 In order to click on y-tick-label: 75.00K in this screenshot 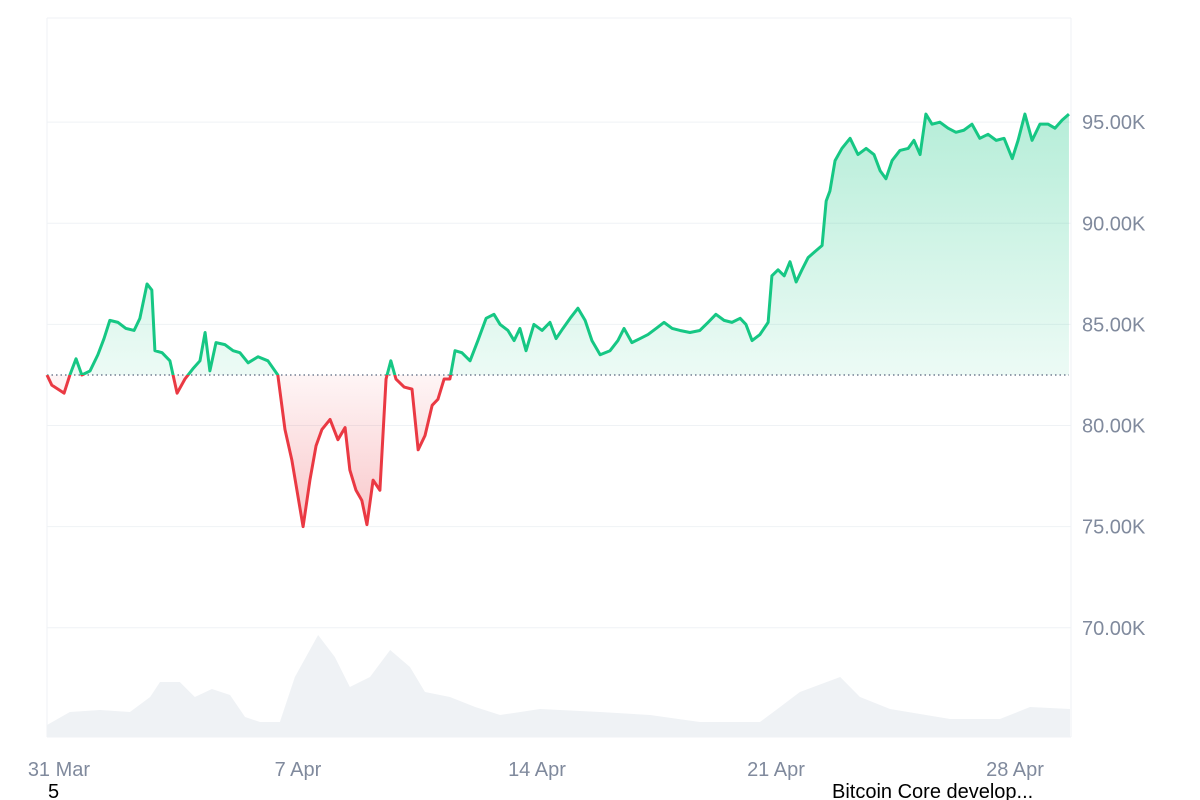, I will do `click(1114, 528)`.